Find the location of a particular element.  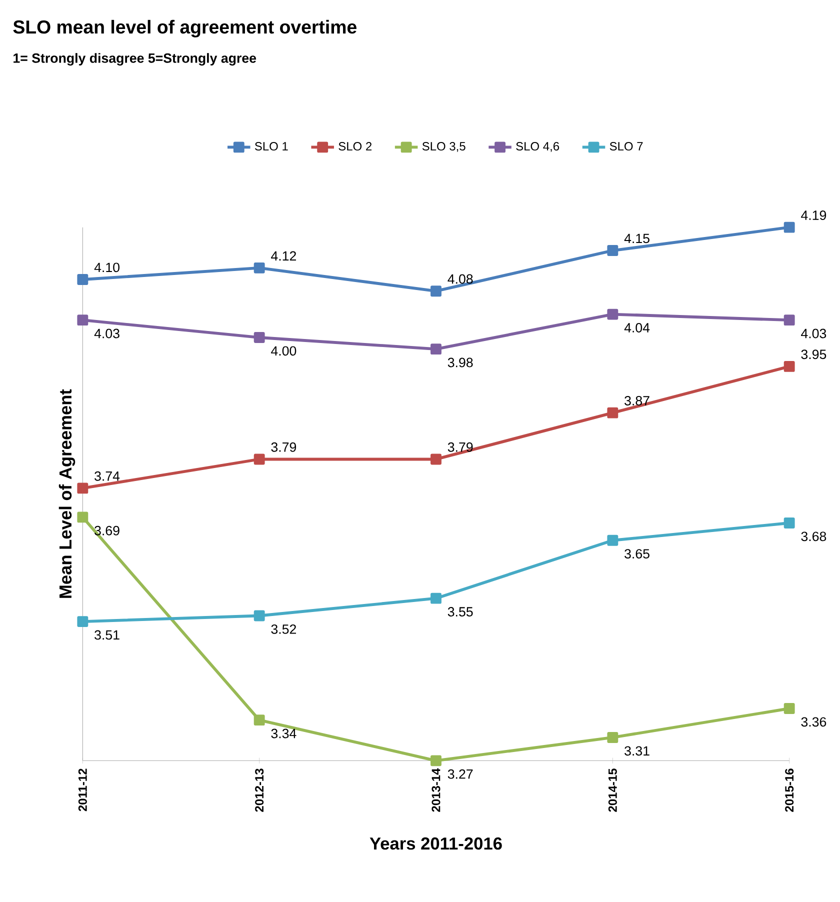

data-label: 3.51 is located at coordinates (107, 635).